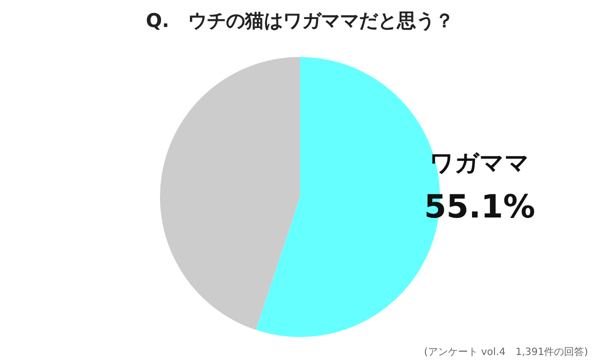 Image resolution: width=600 pixels, height=363 pixels. I want to click on chart-title: Q. ウチの猫はワガママだと思う？, so click(300, 21).